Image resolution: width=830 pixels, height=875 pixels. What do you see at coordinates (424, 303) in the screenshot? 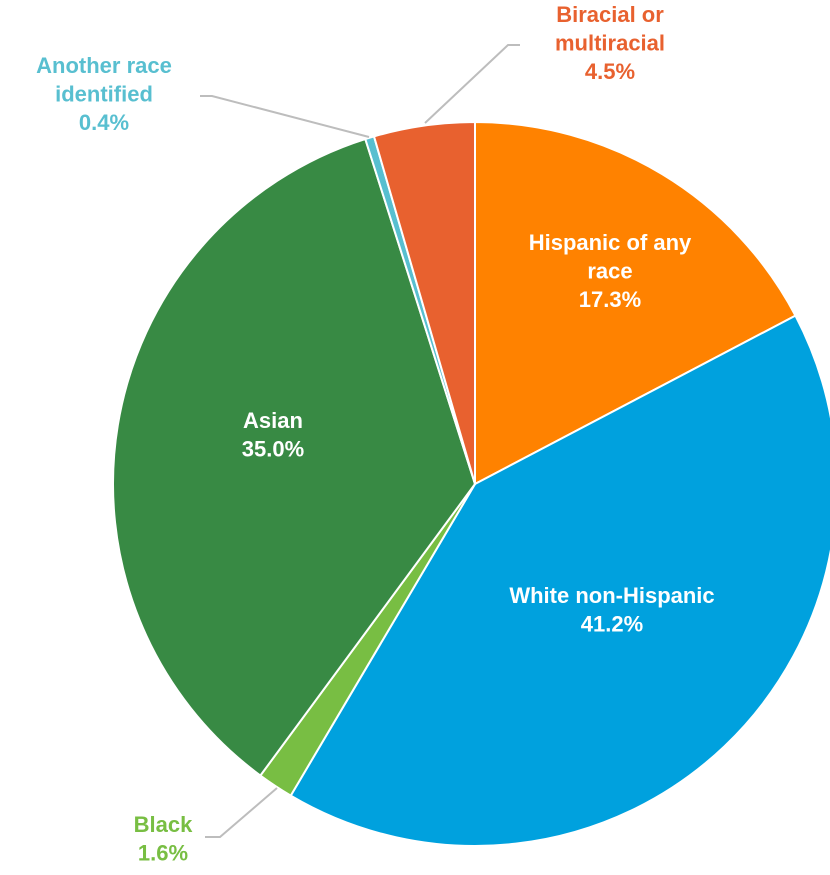
I see `pie-slice-biracial-or-multiracial` at bounding box center [424, 303].